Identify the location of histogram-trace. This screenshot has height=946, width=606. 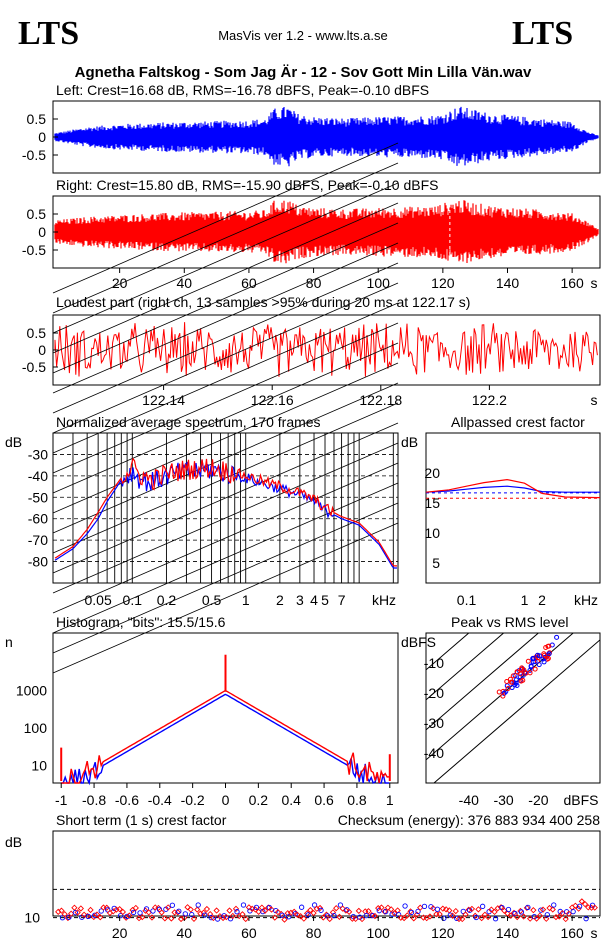
(225, 736).